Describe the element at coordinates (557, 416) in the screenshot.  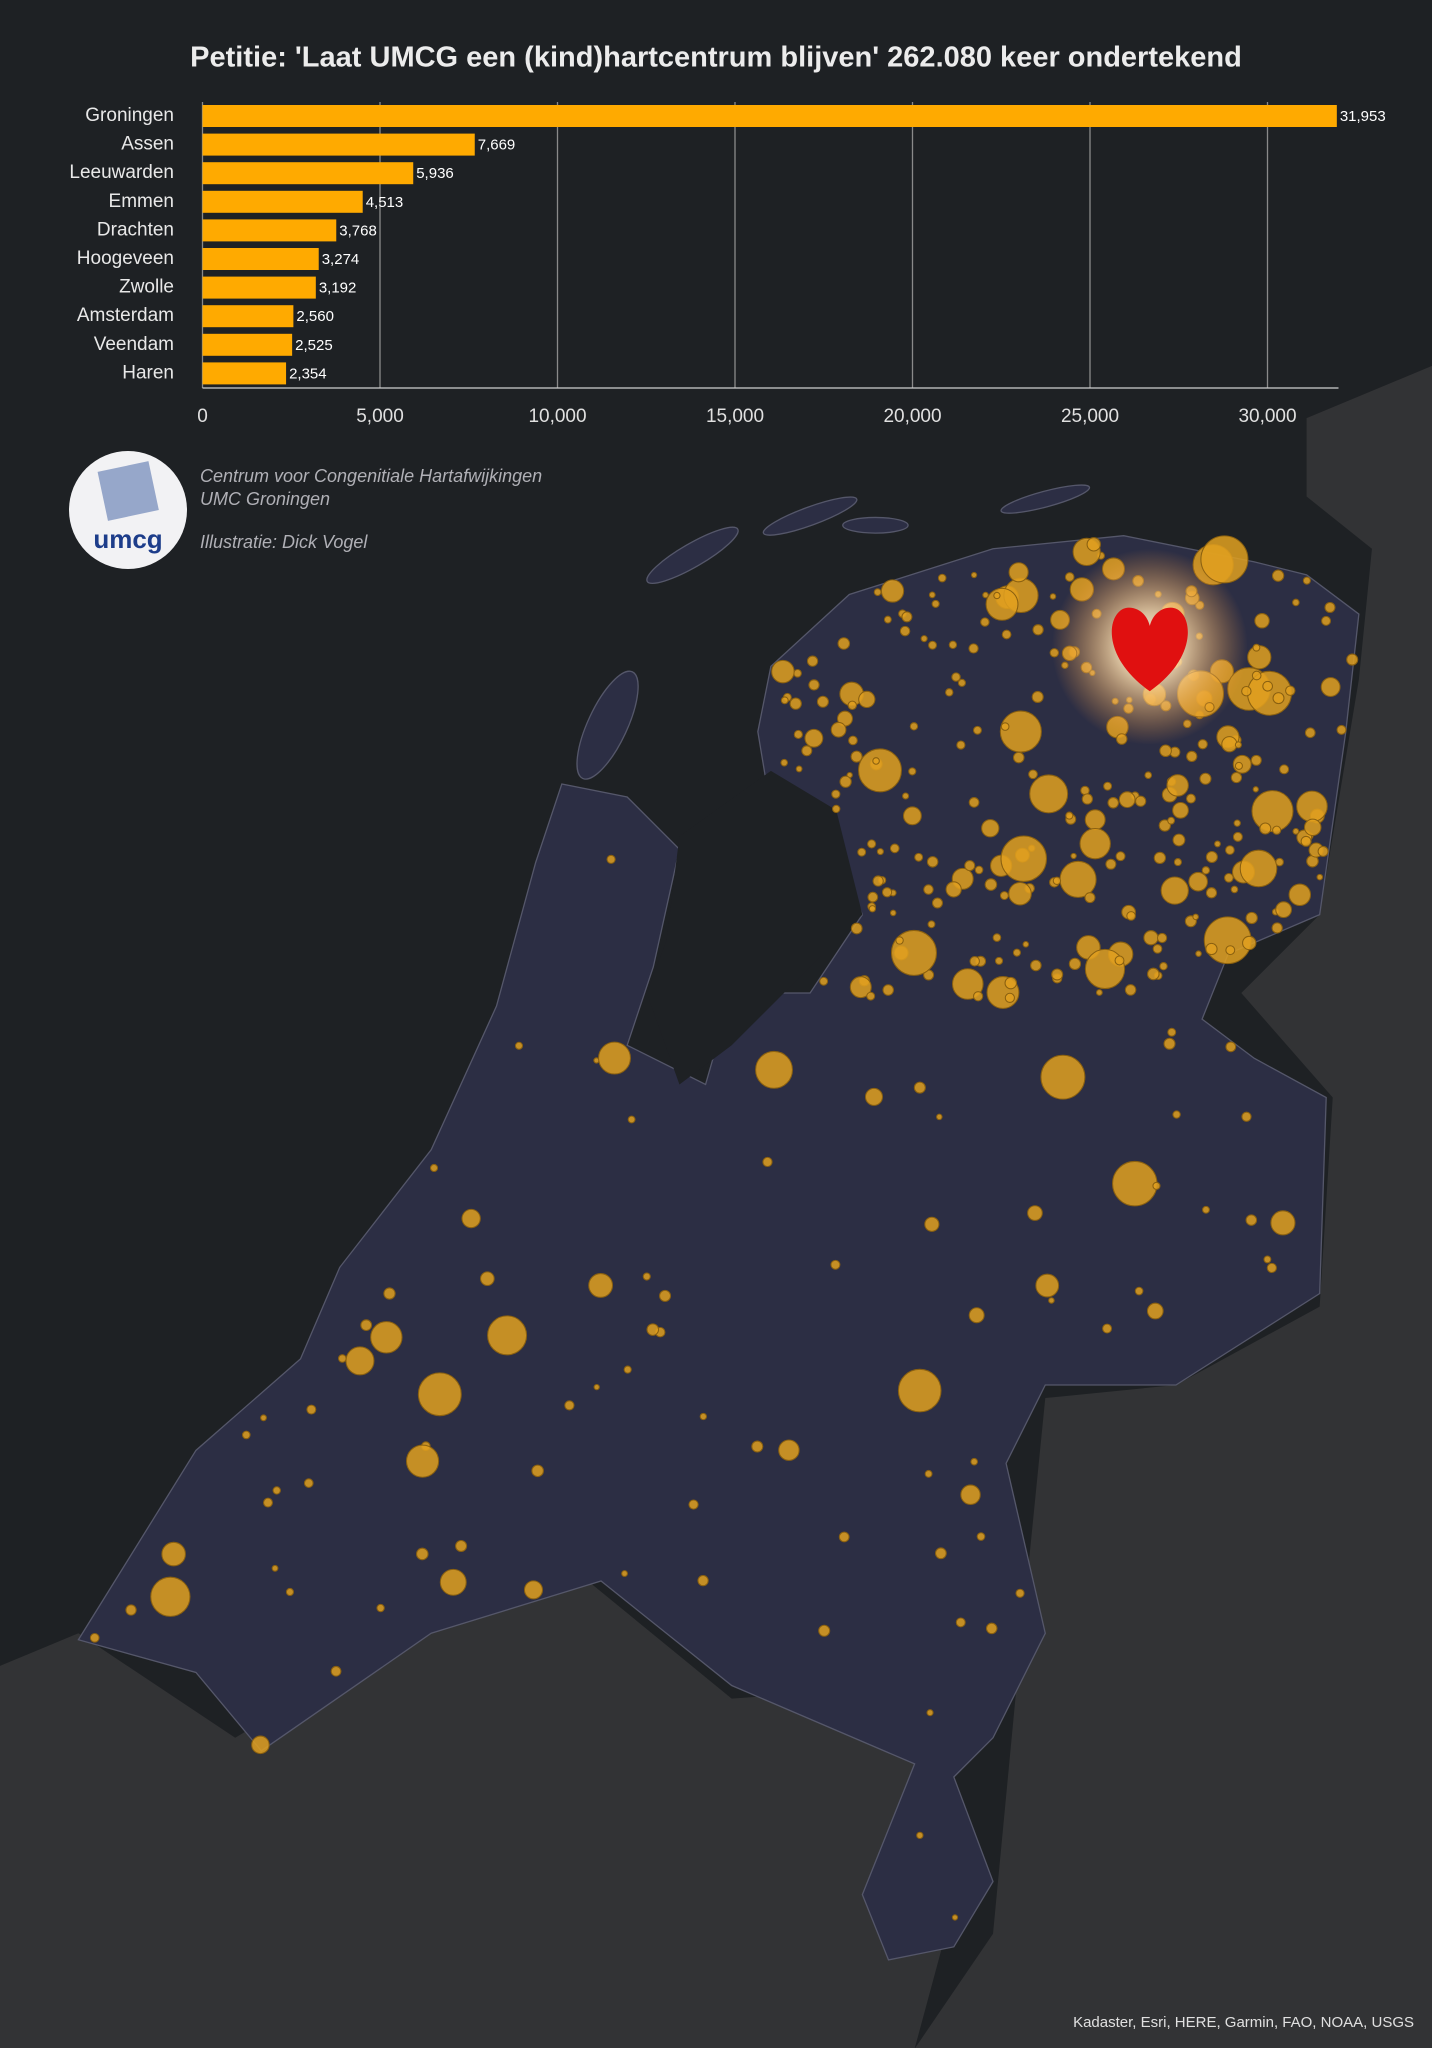
I see `x-tick-label: 10,000` at that location.